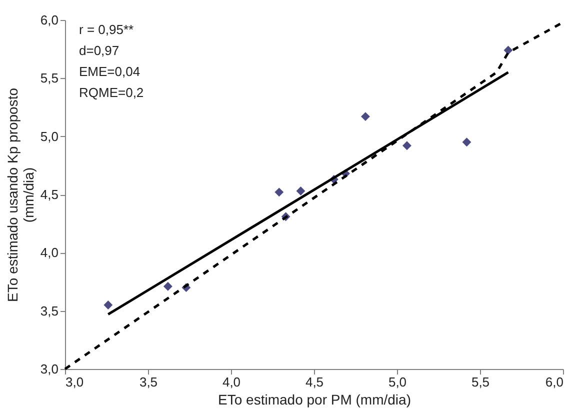 Image resolution: width=581 pixels, height=412 pixels. Describe the element at coordinates (314, 400) in the screenshot. I see `x-axis-title: ETo estimado por PM (mm/dia)` at that location.